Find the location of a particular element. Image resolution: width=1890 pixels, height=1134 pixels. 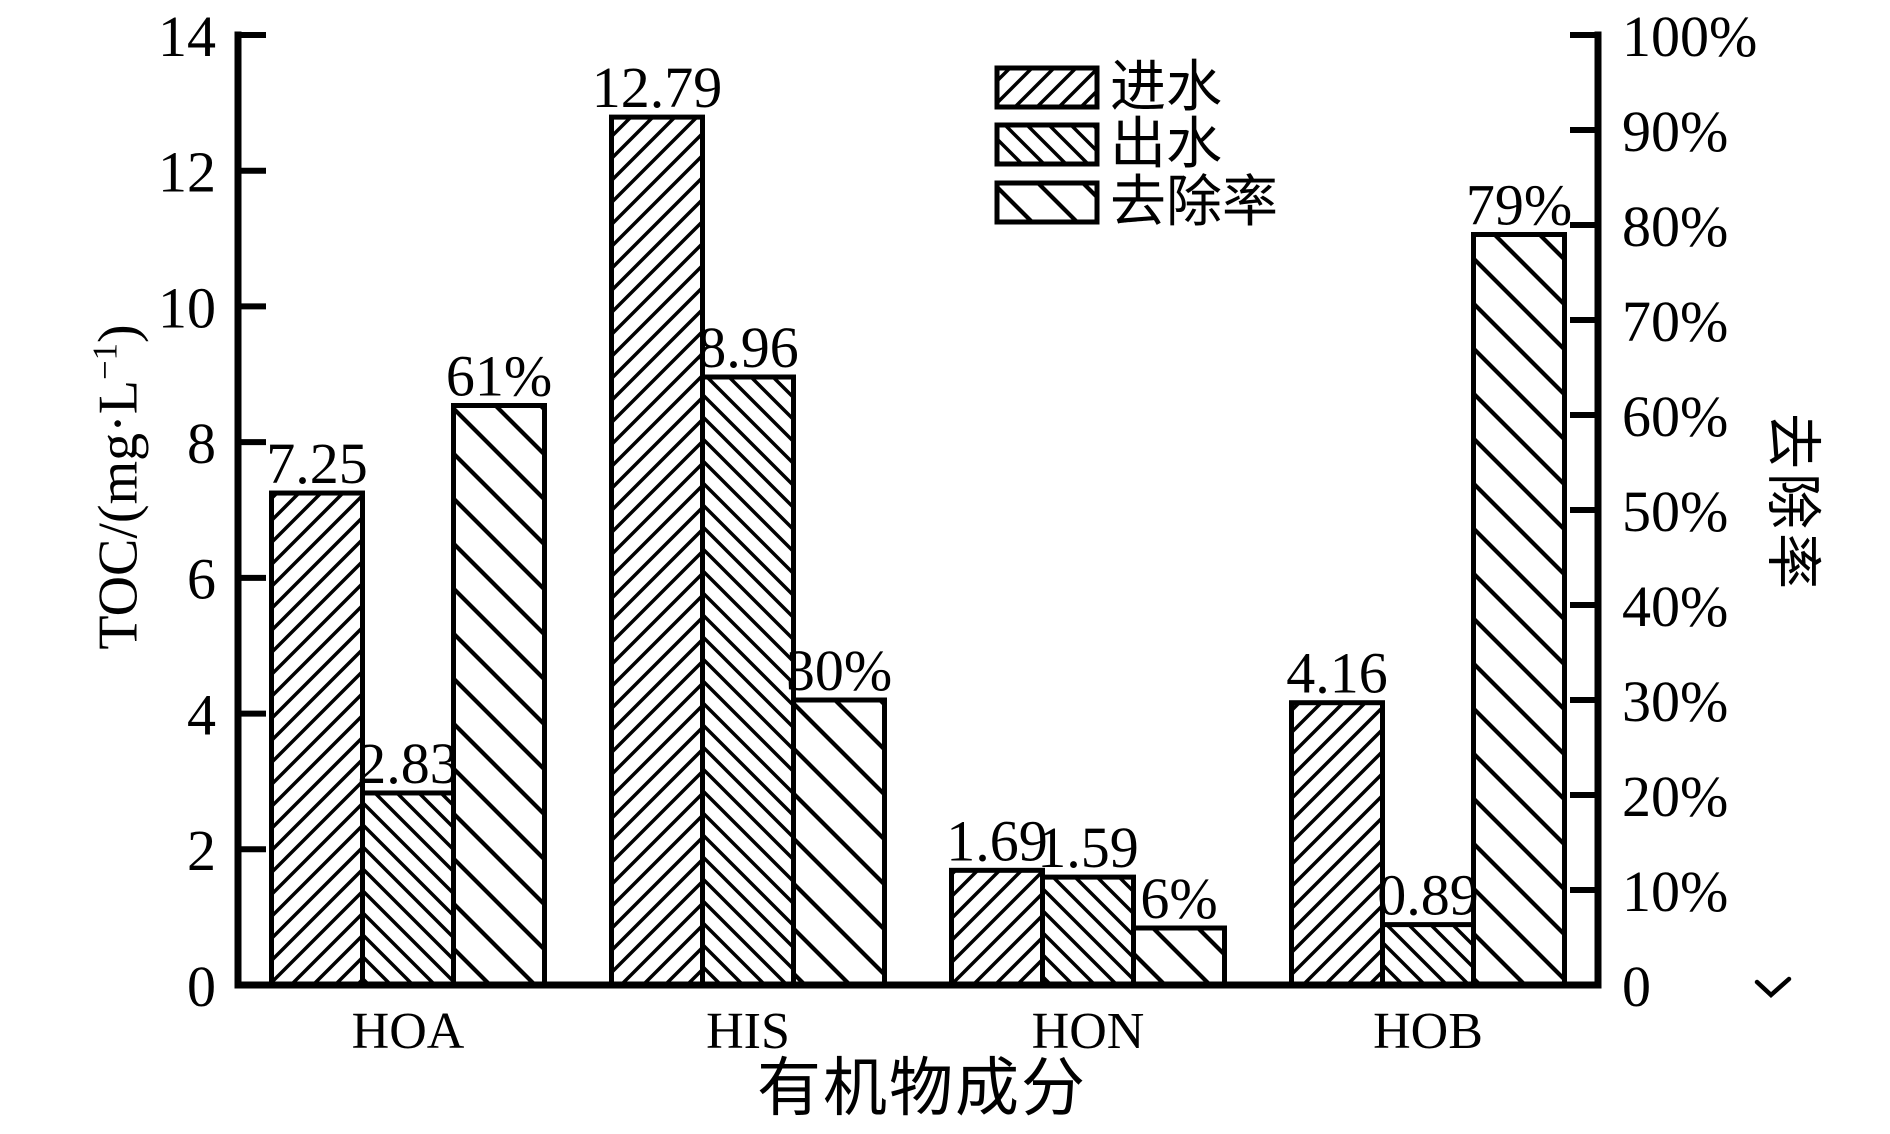

tick-label-left-6: 6 is located at coordinates (201, 579).